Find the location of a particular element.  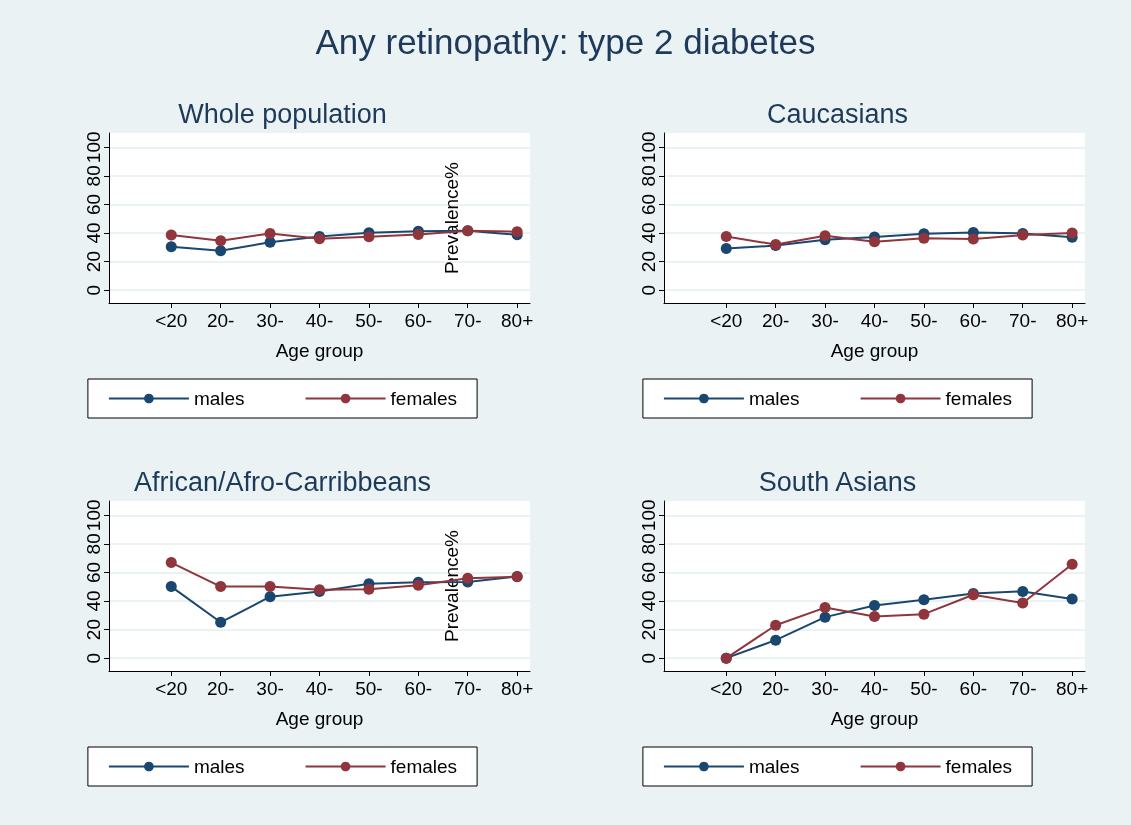

chart-subtitle: Whole population is located at coordinates (282, 113).